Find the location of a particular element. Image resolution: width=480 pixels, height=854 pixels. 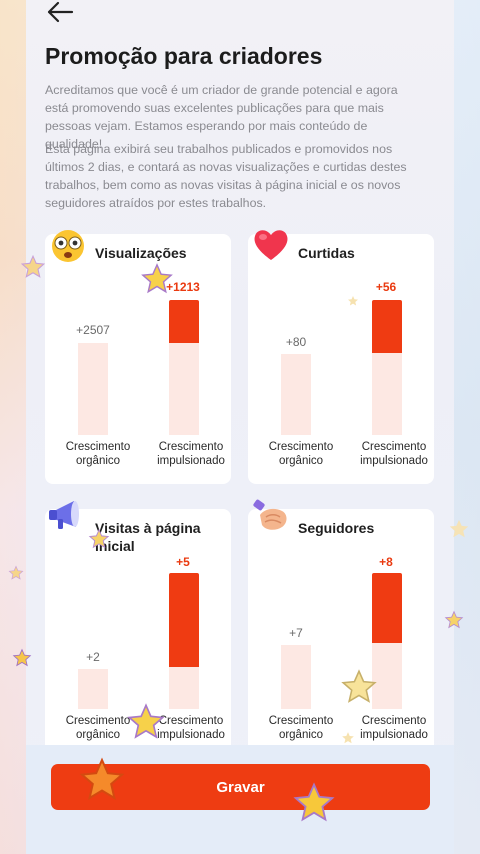

boosted-value: +5 is located at coordinates (183, 562).